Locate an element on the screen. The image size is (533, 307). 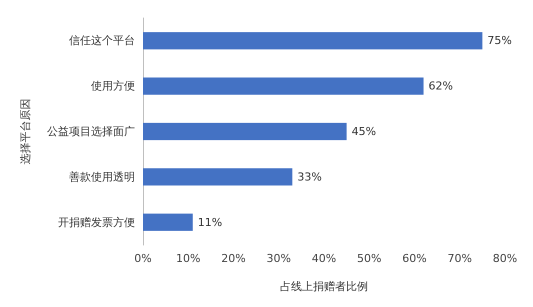
x-tick-label: 50% is located at coordinates (369, 258).